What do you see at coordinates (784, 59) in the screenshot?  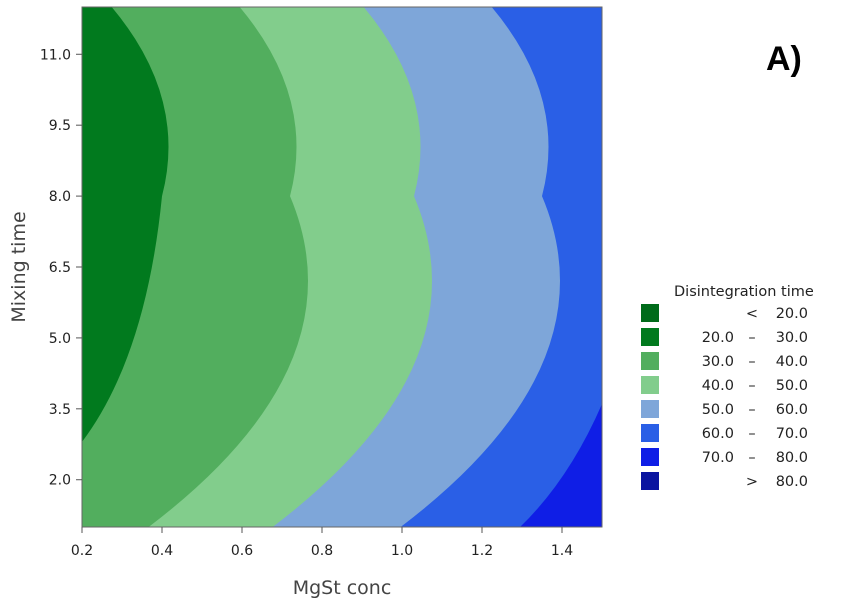 I see `panel-label: A)` at bounding box center [784, 59].